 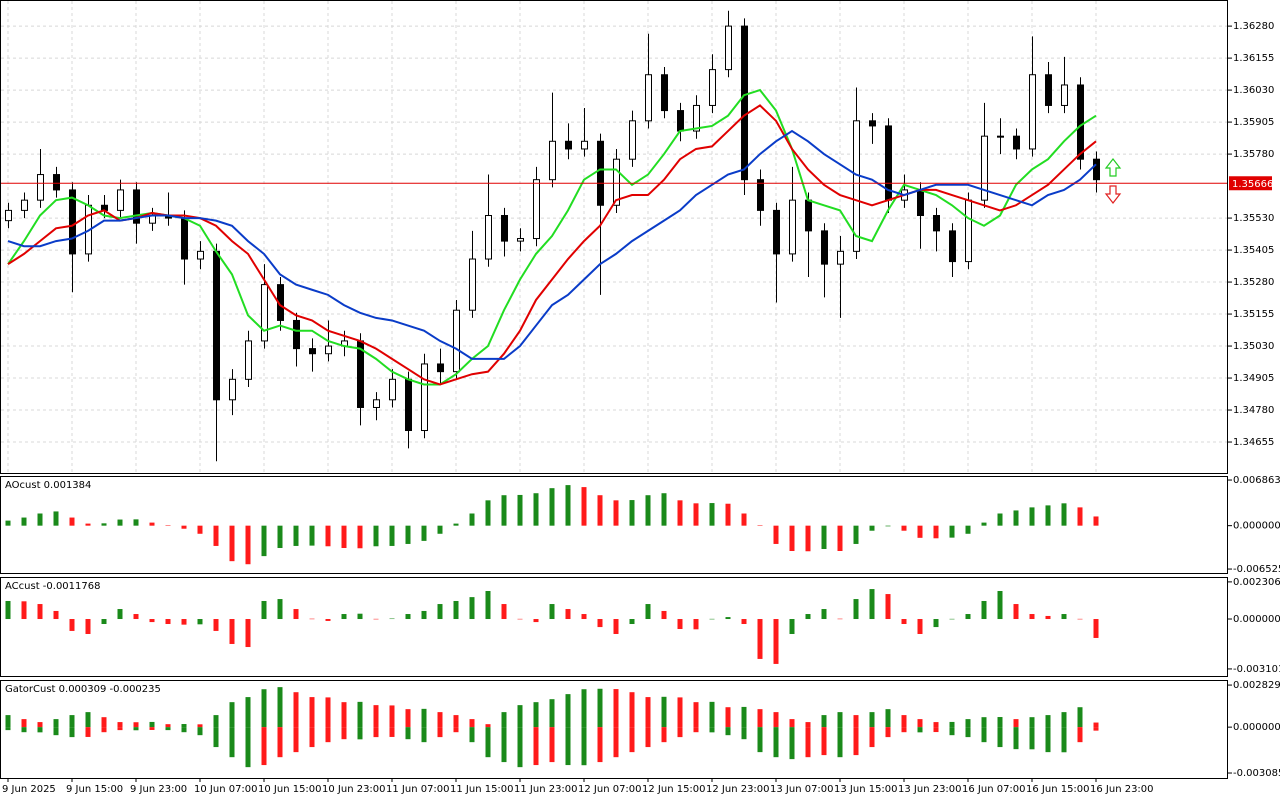 I want to click on y-tick-label: 0.000000, so click(x=1256, y=526).